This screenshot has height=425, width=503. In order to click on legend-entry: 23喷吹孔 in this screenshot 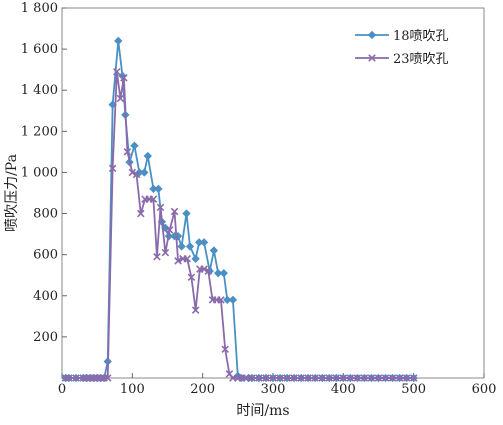, I will do `click(402, 59)`.